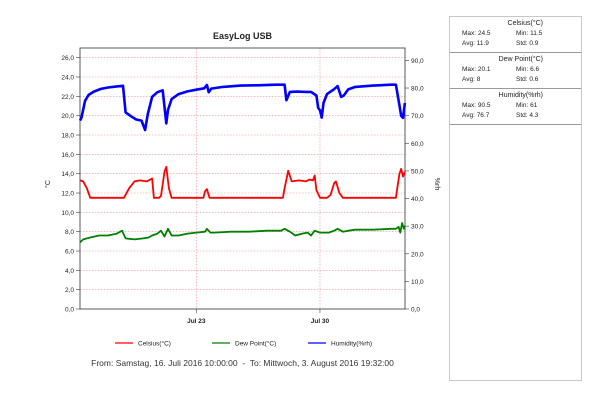  What do you see at coordinates (67, 194) in the screenshot?
I see `y-left-tick-label: 12,0` at bounding box center [67, 194].